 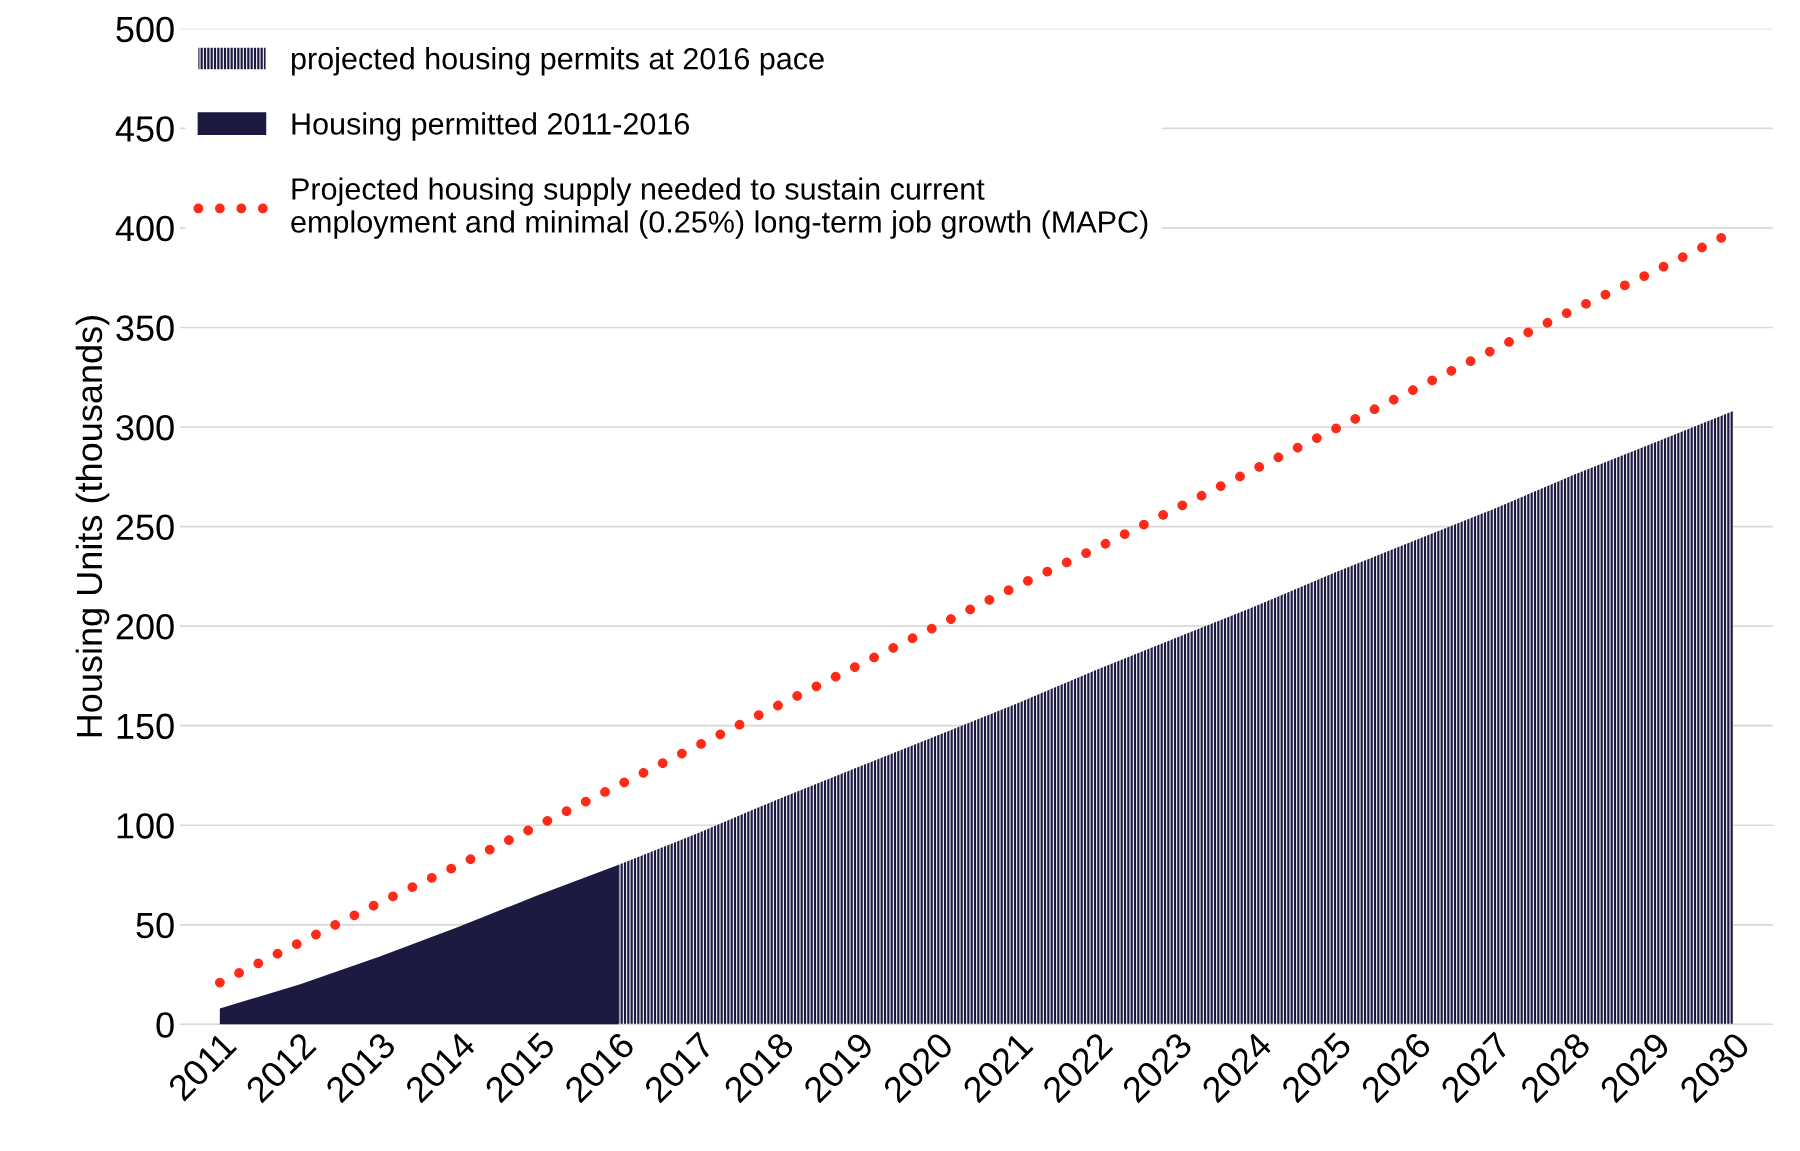 I want to click on y-tick-label: 500, so click(x=145, y=29).